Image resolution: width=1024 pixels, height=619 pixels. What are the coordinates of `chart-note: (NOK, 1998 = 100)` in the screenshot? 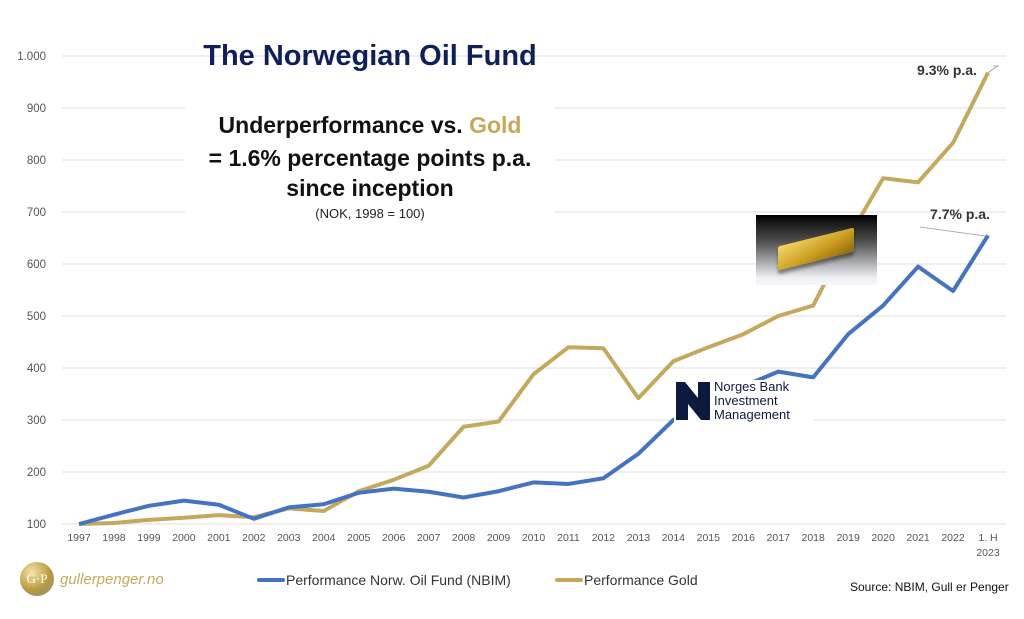 It's located at (370, 213).